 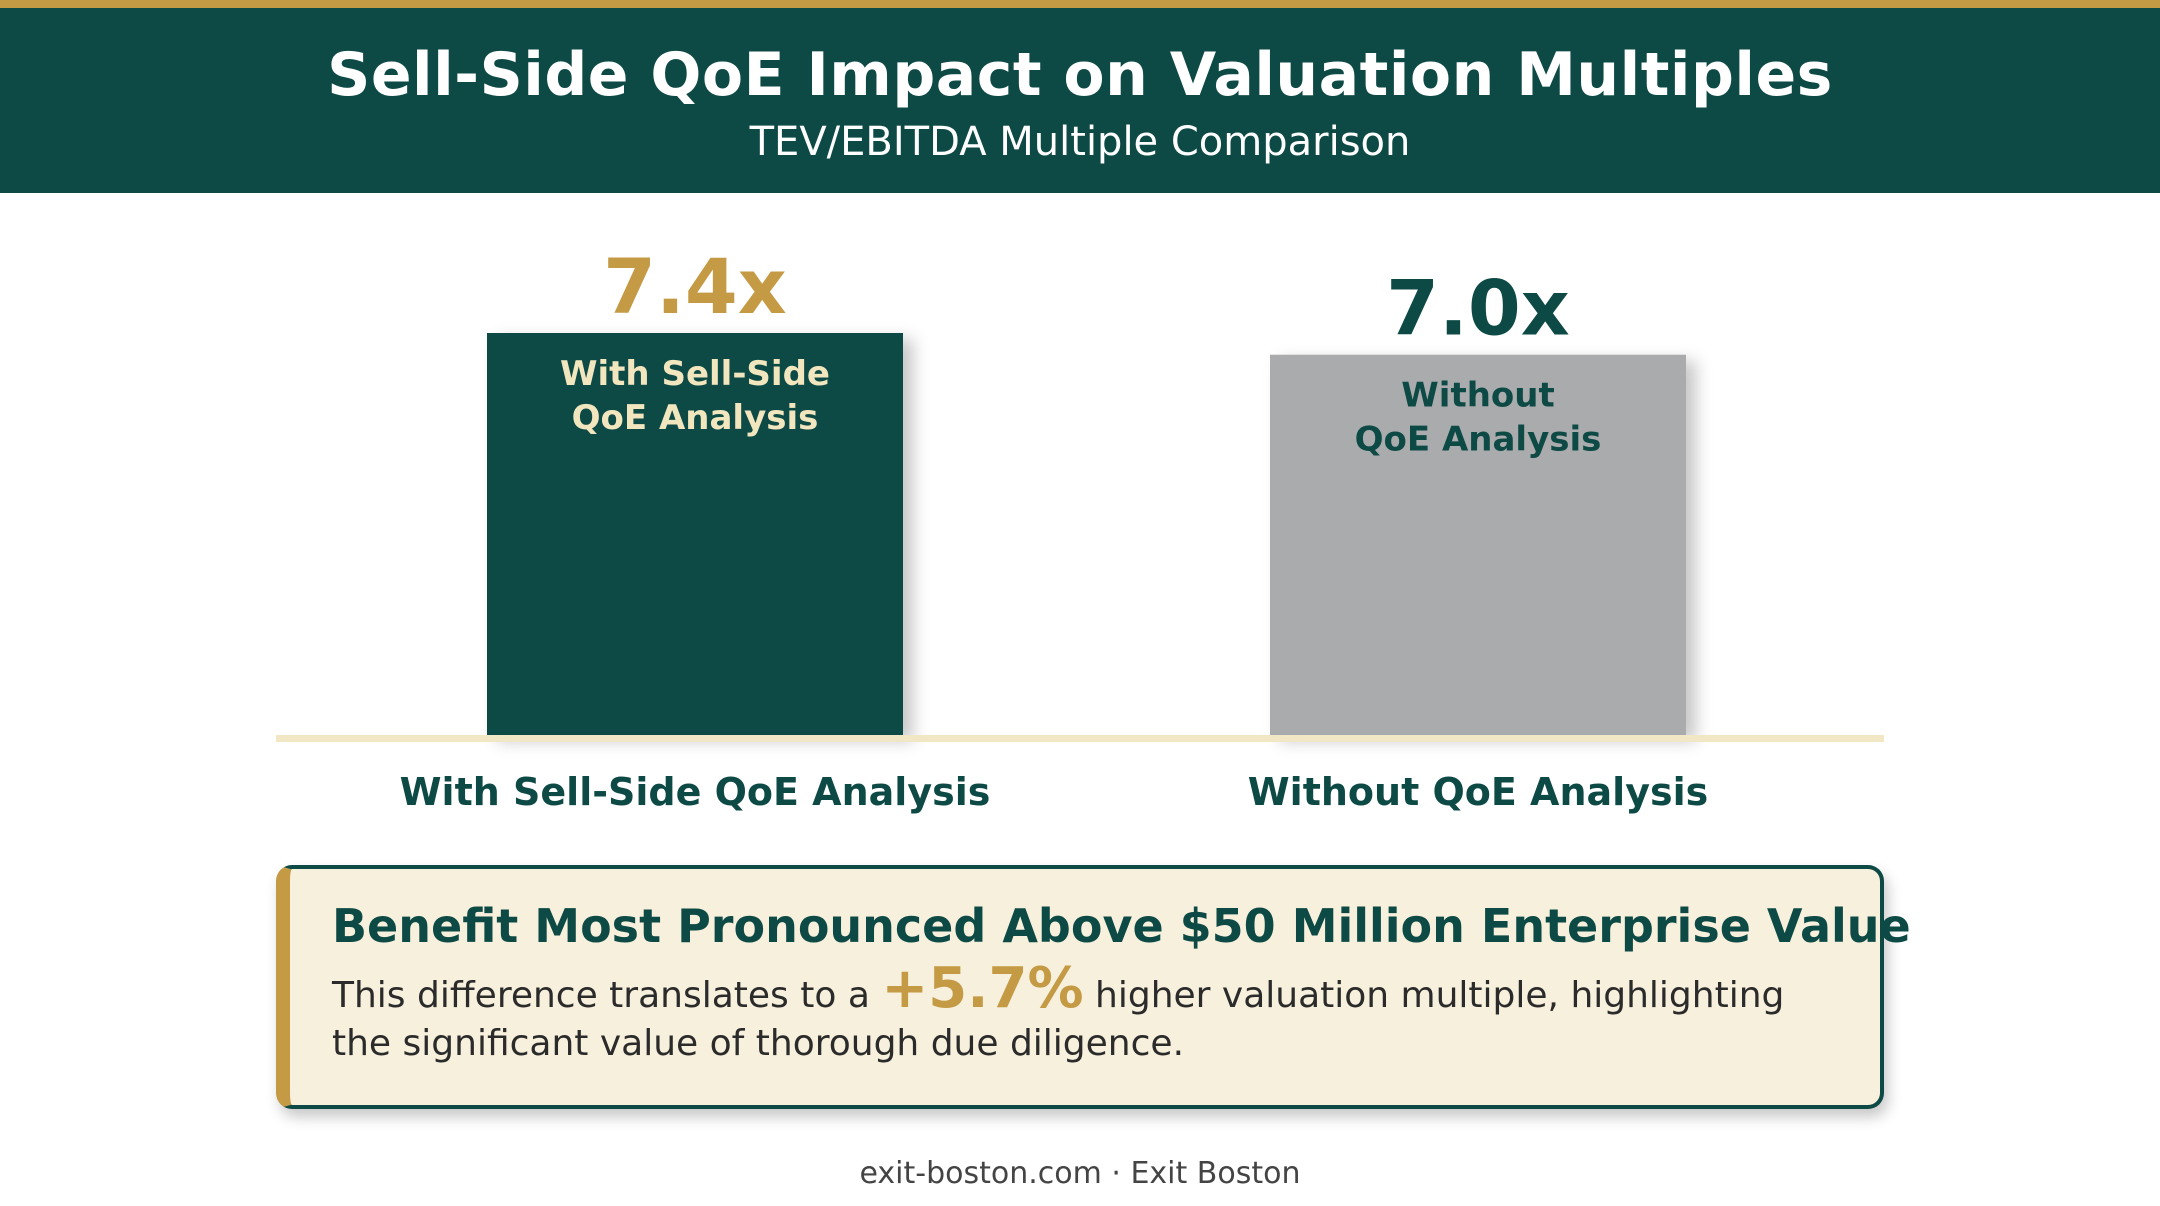 What do you see at coordinates (982, 988) in the screenshot?
I see `callout-highlight-percentage: +5.7%` at bounding box center [982, 988].